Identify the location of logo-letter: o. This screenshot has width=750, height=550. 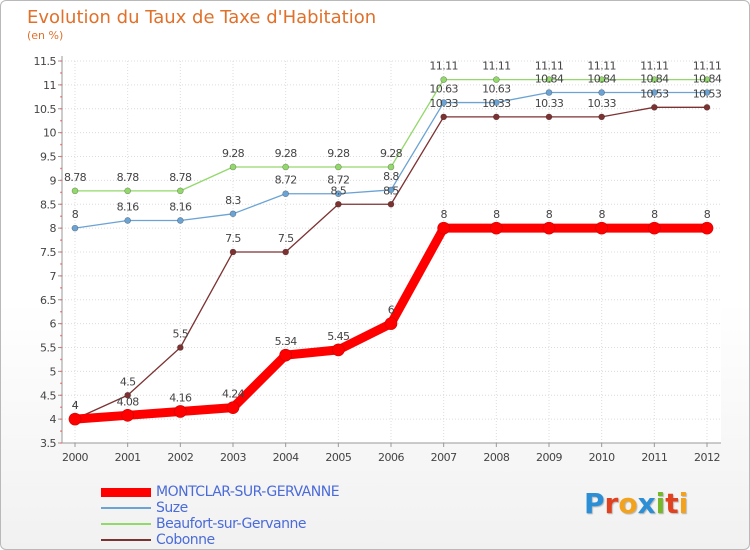
(628, 503).